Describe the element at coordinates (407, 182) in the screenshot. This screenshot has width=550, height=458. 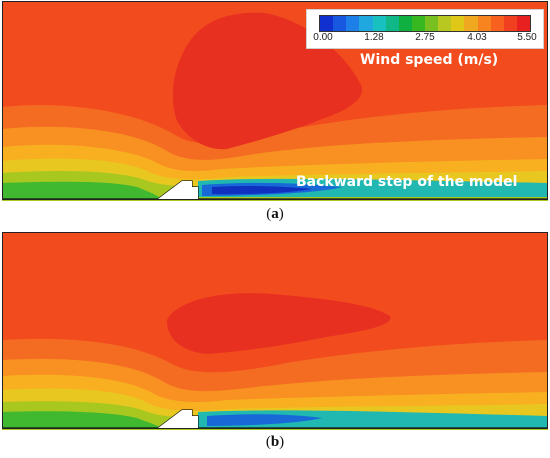
I see `step-annotation: Backward step of the model` at that location.